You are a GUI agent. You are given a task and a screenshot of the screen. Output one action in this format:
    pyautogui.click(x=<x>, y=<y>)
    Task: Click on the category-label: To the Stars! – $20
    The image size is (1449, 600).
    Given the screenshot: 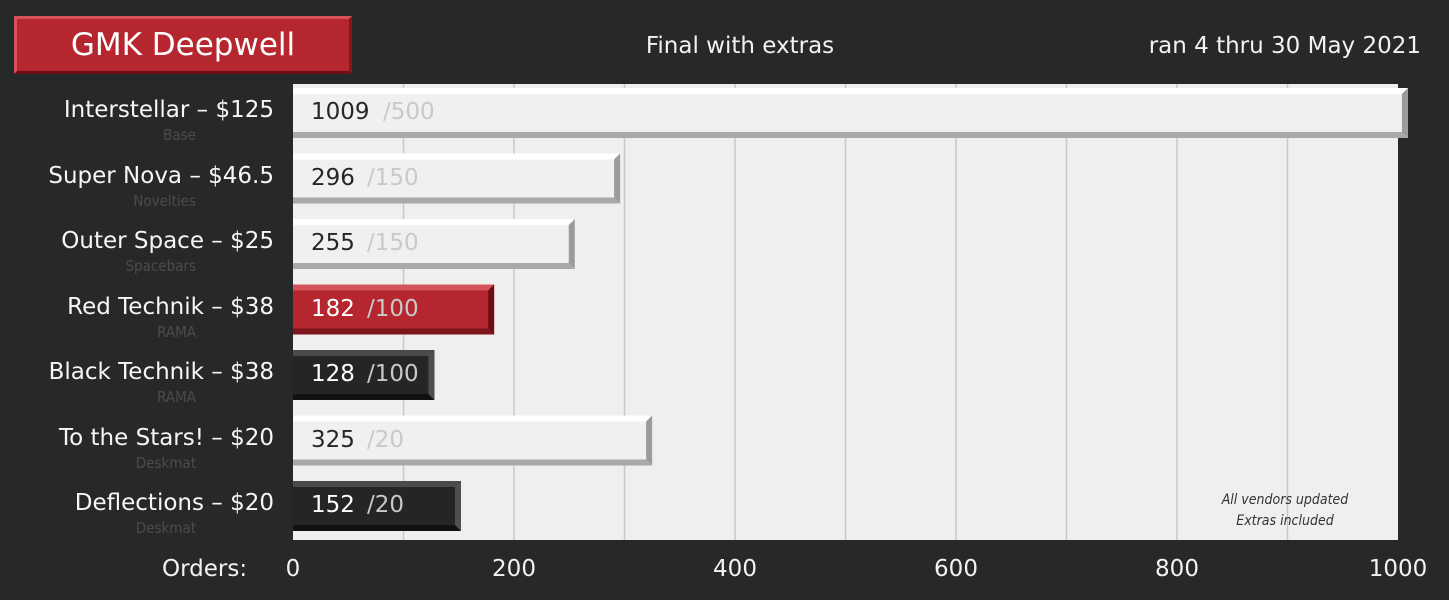 What is the action you would take?
    pyautogui.click(x=166, y=437)
    